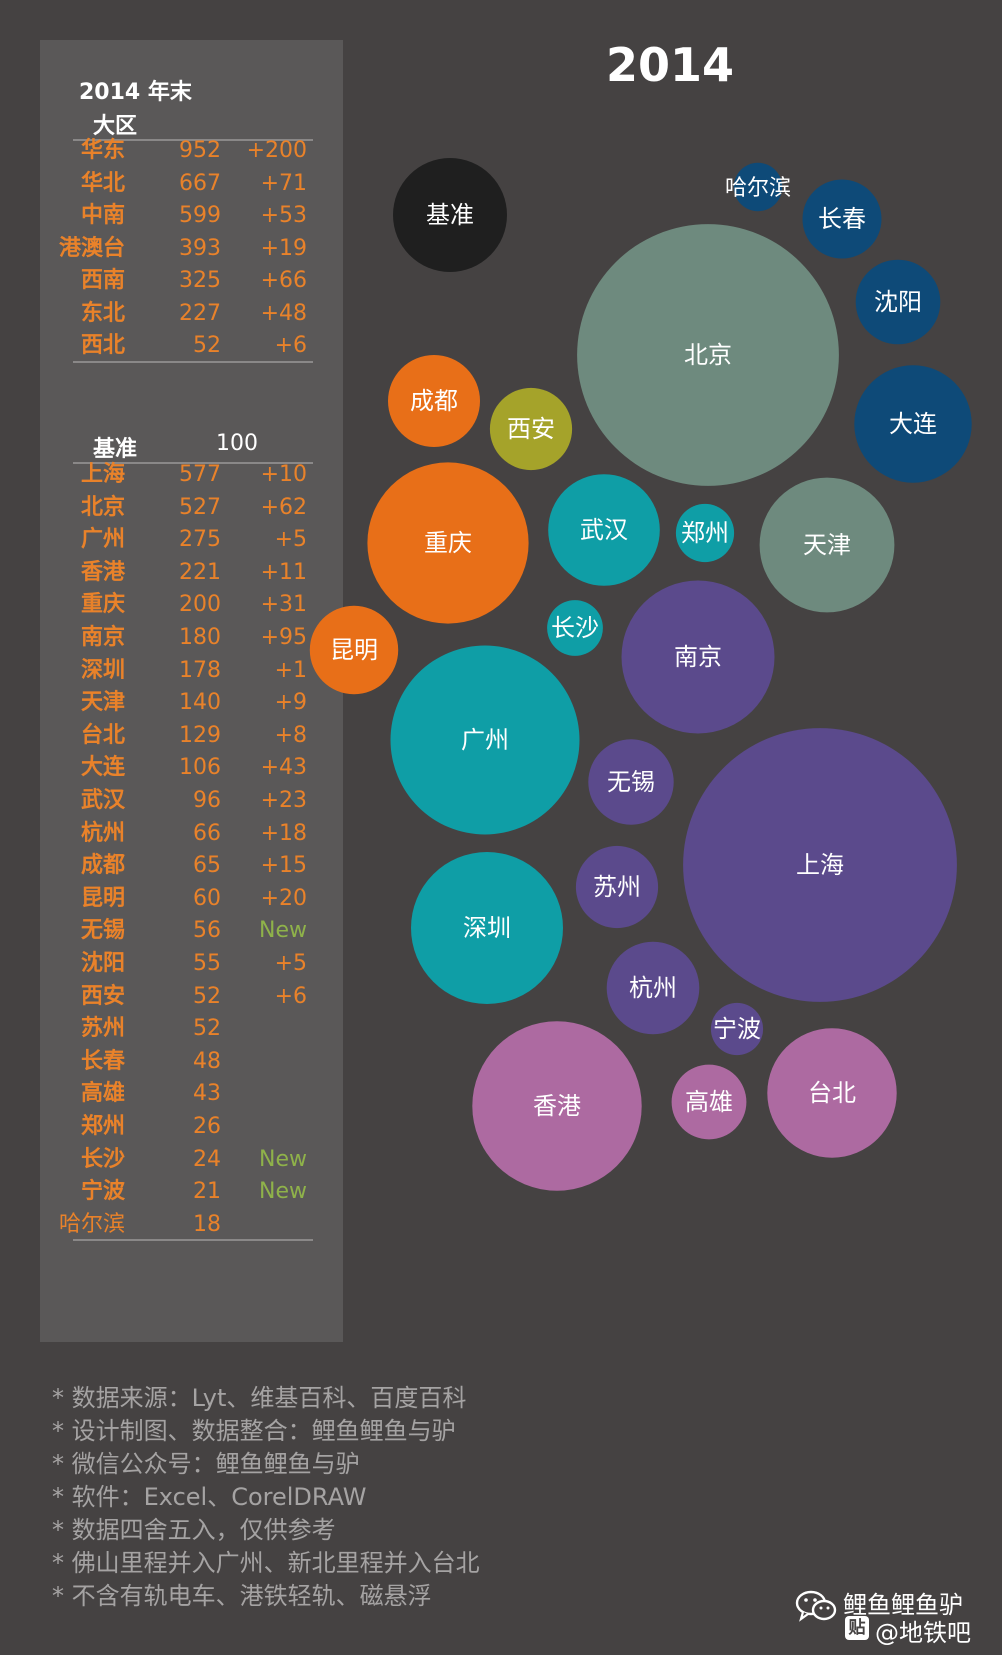 This screenshot has width=1002, height=1655. What do you see at coordinates (254, 1431) in the screenshot?
I see `note-design: * 设计制图、数据整合：鲤鱼鲤鱼与驴` at bounding box center [254, 1431].